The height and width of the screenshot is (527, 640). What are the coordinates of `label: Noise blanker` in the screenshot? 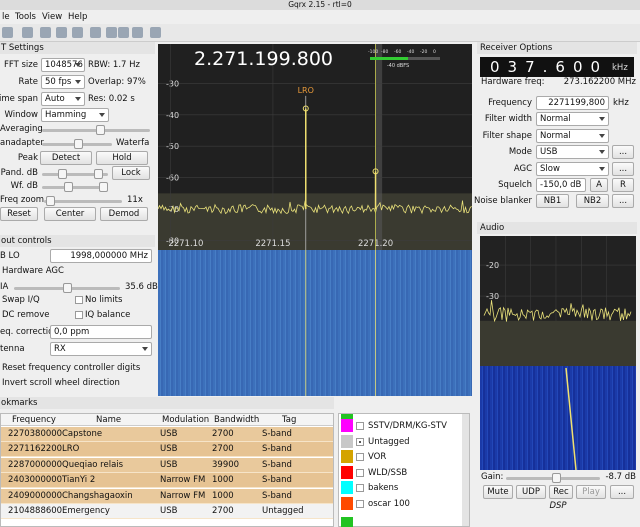 It's located at (503, 201).